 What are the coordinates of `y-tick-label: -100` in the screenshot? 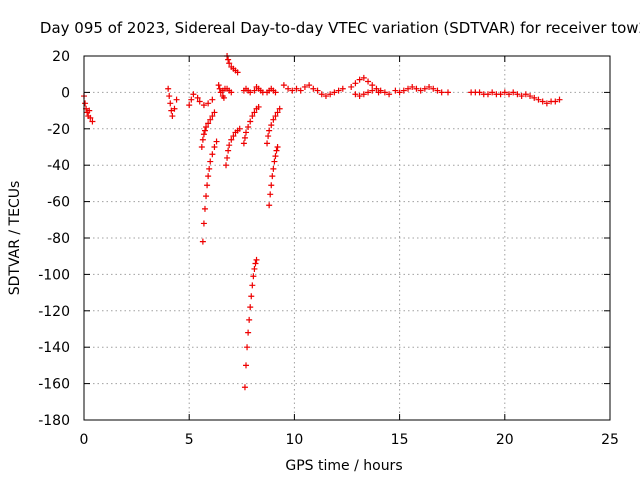 It's located at (54, 275).